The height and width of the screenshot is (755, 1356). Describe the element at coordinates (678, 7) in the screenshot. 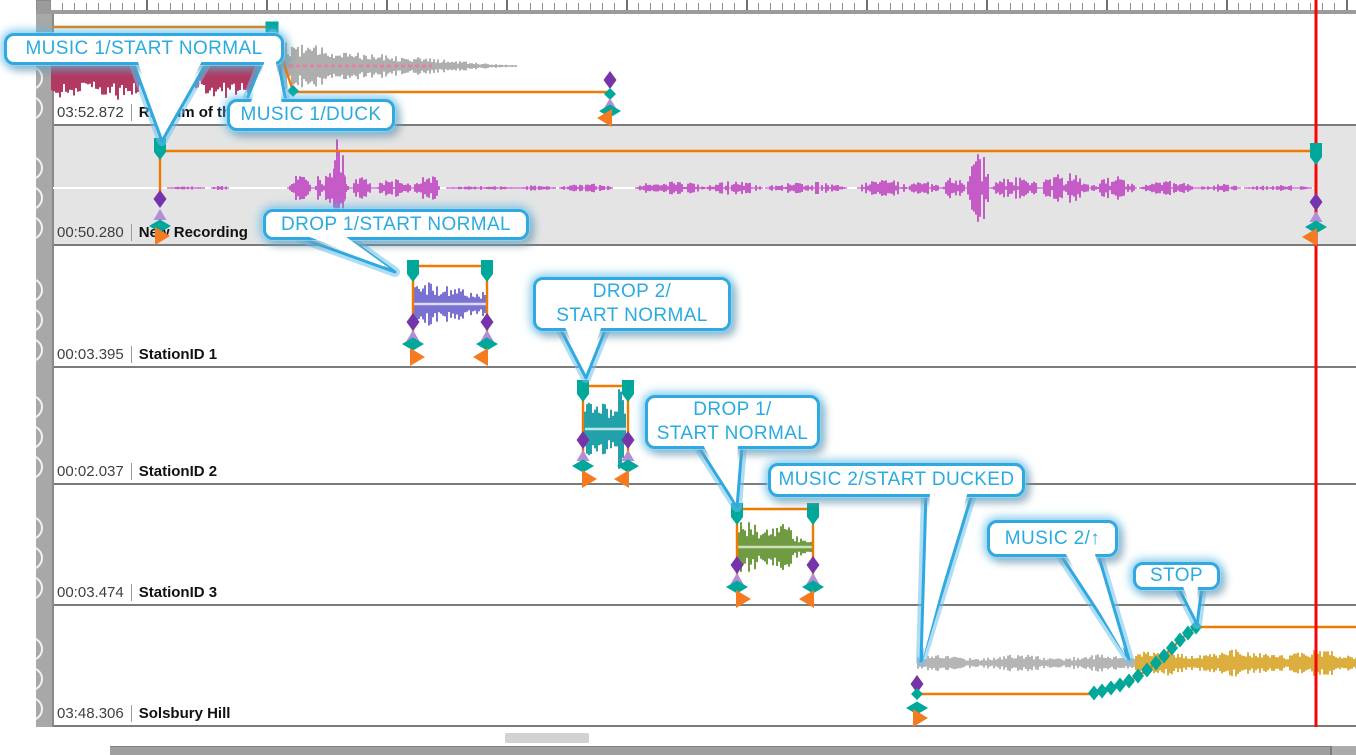

I see `timeline-ruler` at that location.